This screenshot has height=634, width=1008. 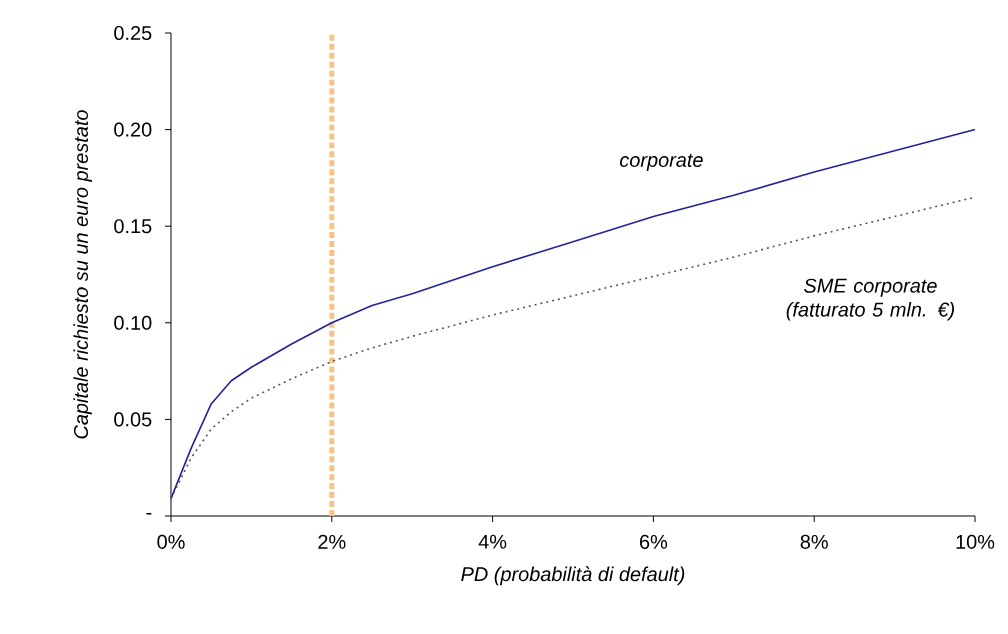 I want to click on x-axis-title: PD (probabilità di default), so click(x=573, y=576).